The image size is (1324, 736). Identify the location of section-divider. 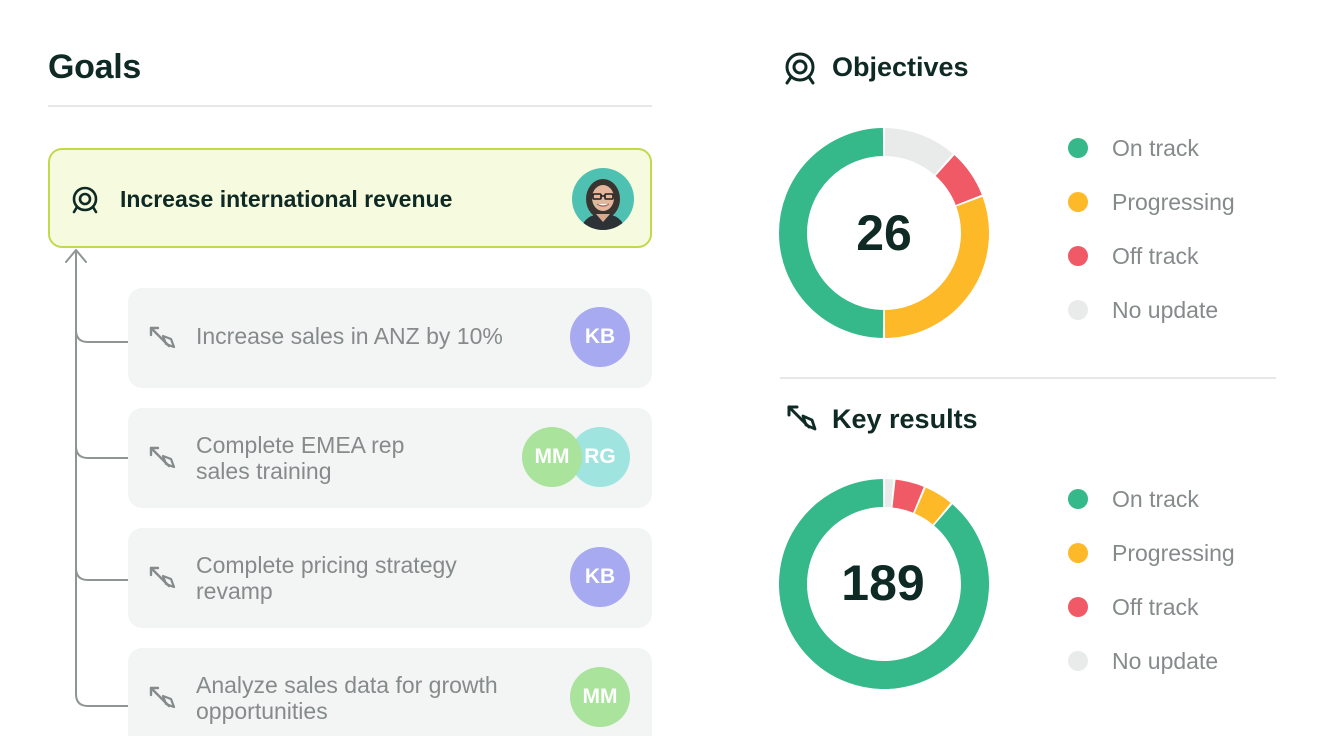
(1028, 378).